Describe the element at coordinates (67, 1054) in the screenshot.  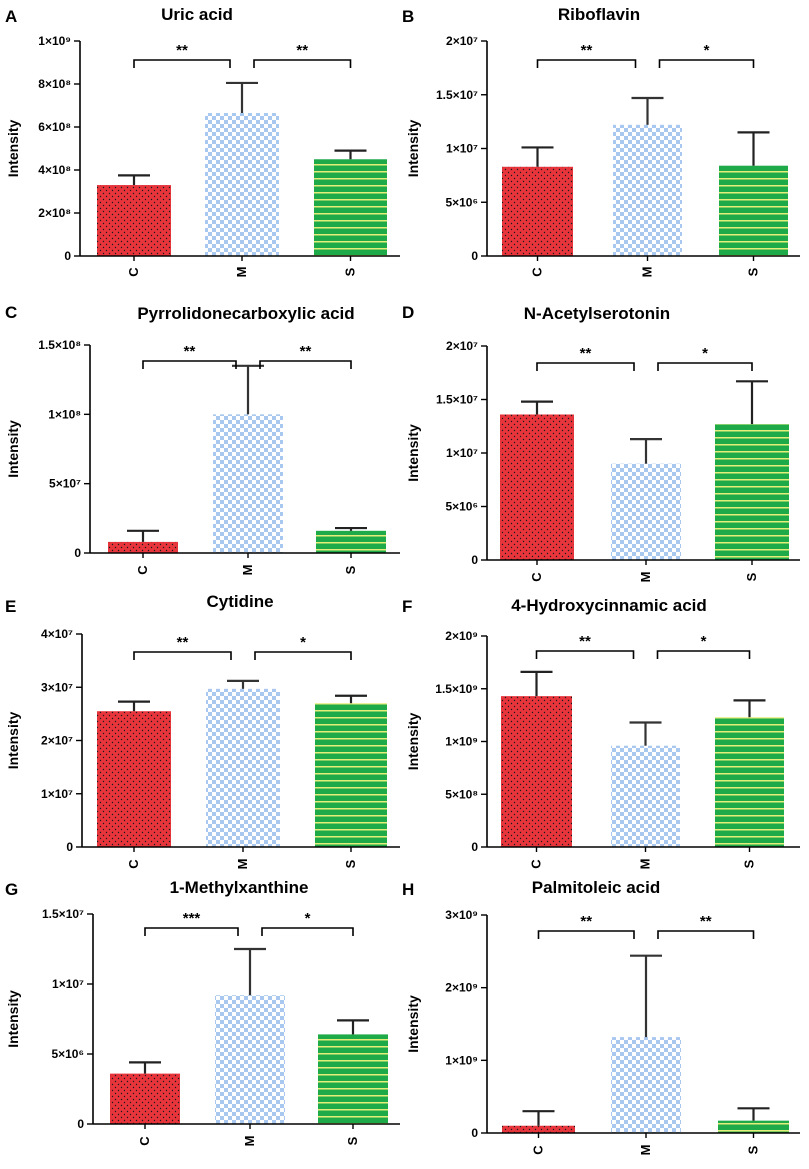
I see `panel-g-y-tick-label: 5×10⁶` at that location.